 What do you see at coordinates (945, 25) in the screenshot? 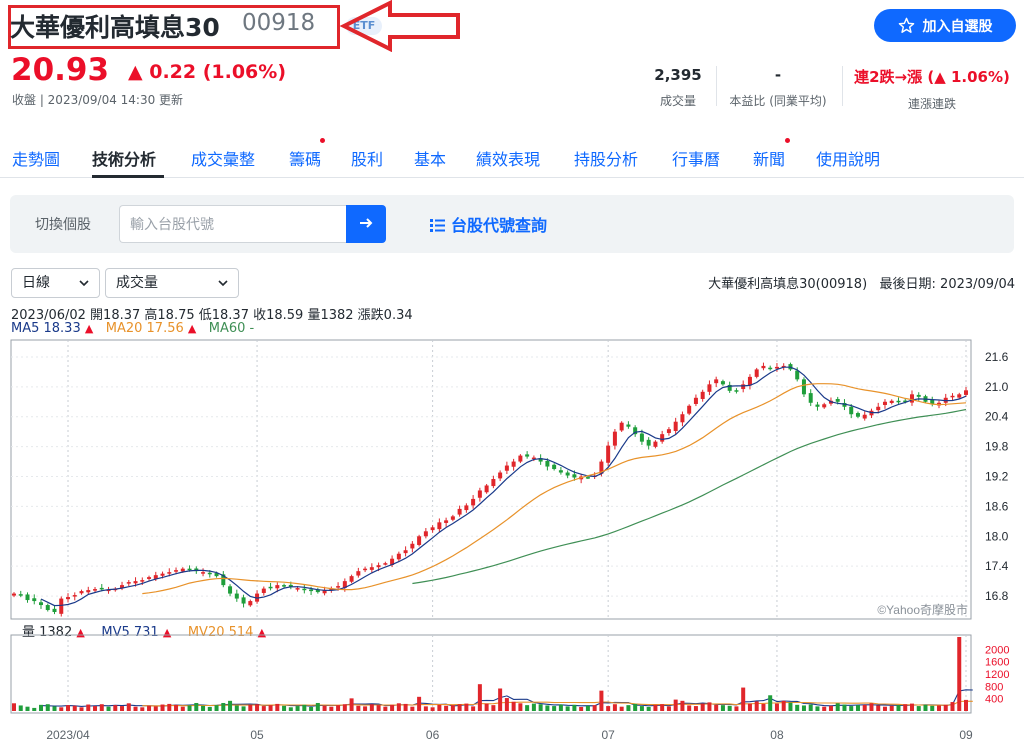
I see `add-to-watchlist-button: 加入自選股` at bounding box center [945, 25].